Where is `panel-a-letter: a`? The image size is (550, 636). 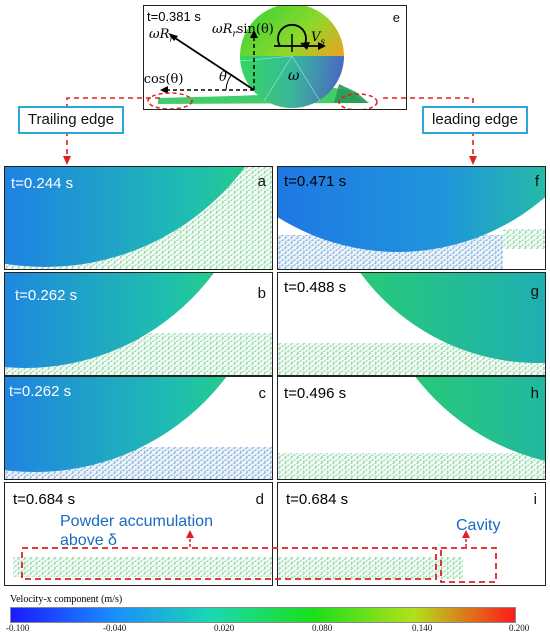 panel-a-letter: a is located at coordinates (261, 181).